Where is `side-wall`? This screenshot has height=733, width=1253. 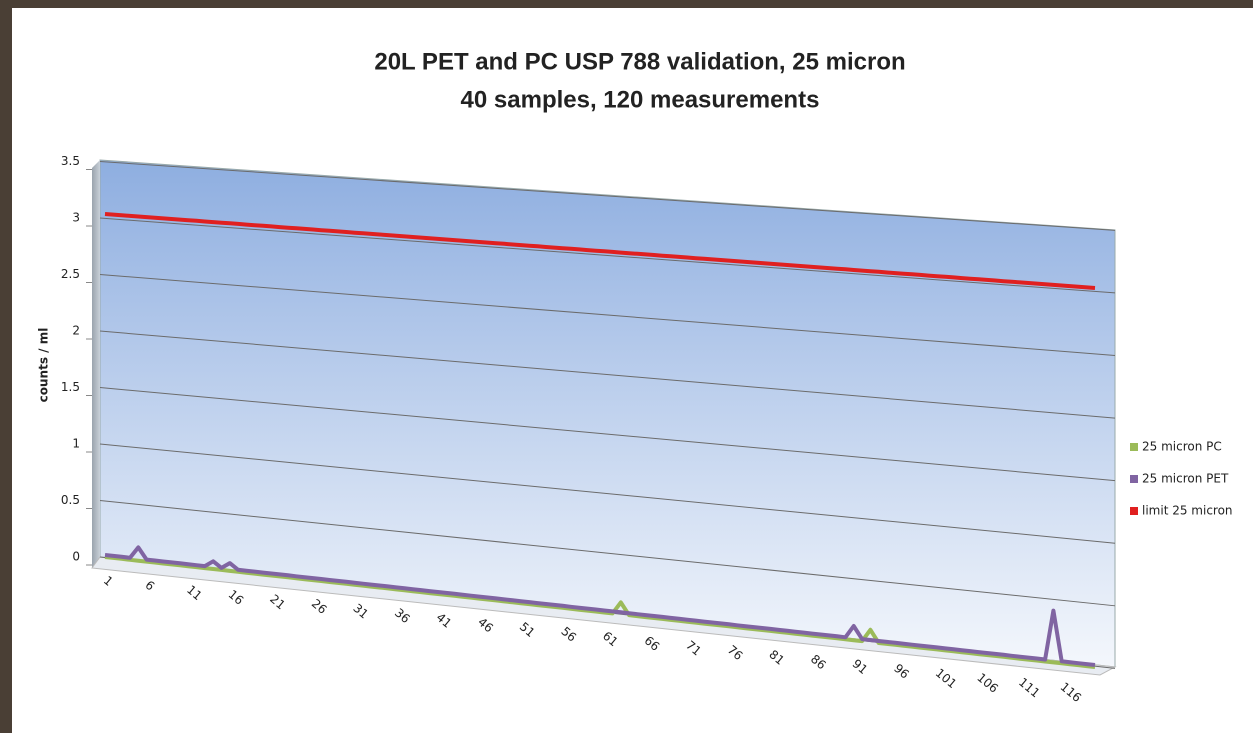 side-wall is located at coordinates (96, 364).